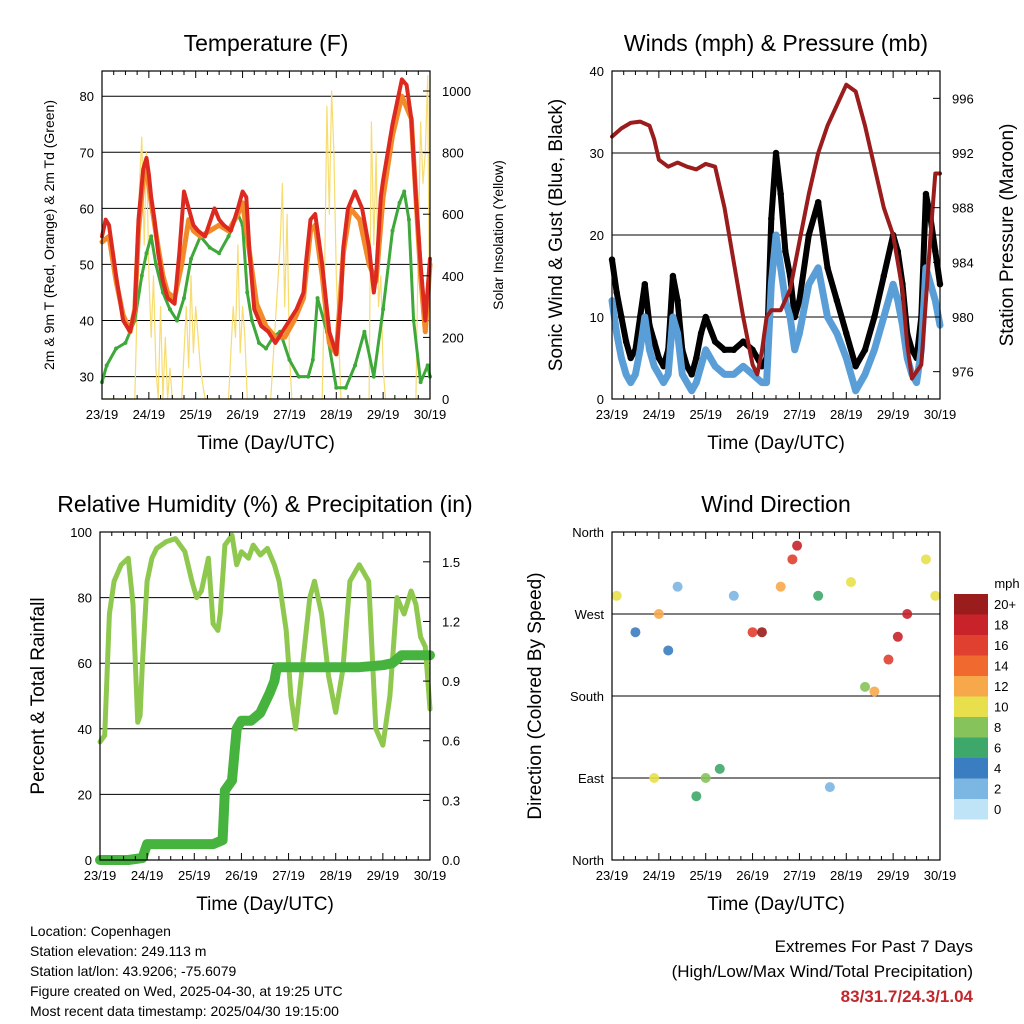  I want to click on y2-axis-label: Station Pressure (Maroon), so click(1007, 235).